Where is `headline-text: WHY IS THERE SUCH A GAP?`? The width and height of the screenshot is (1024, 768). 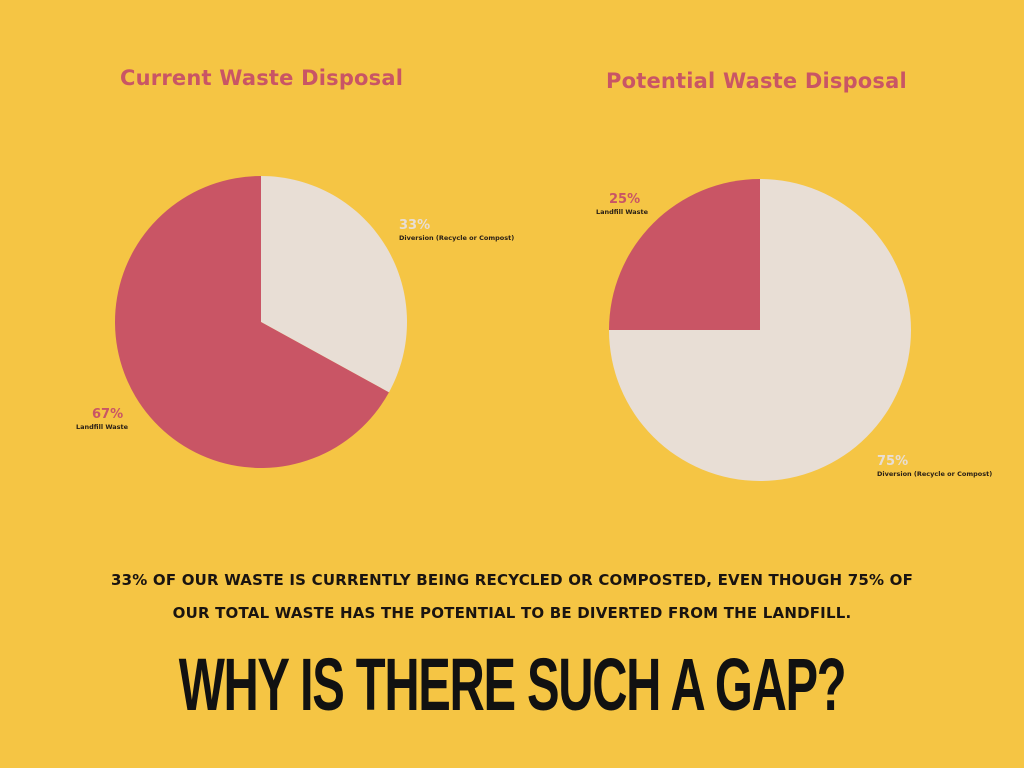
headline-text: WHY IS THERE SUCH A GAP? is located at coordinates (512, 684).